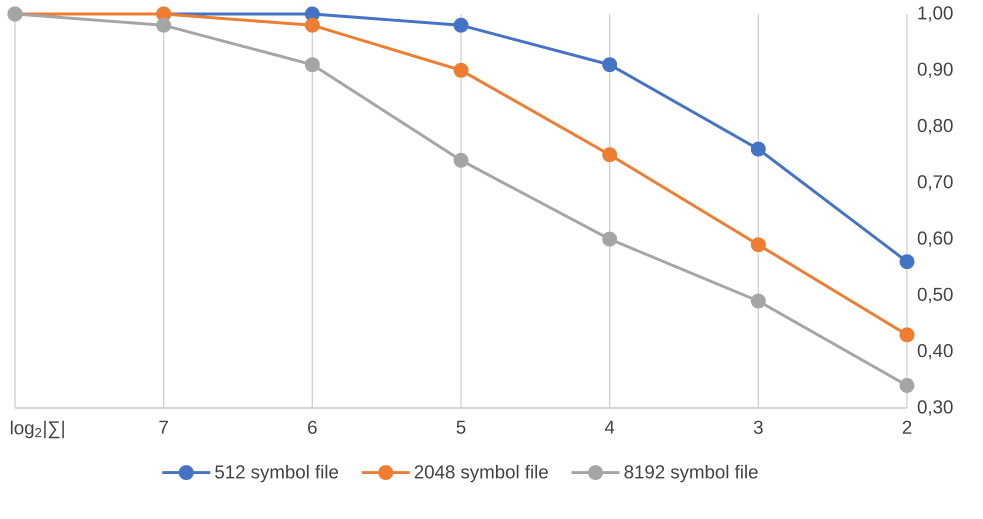 The height and width of the screenshot is (519, 983). What do you see at coordinates (461, 427) in the screenshot?
I see `x-tick-label: 5` at bounding box center [461, 427].